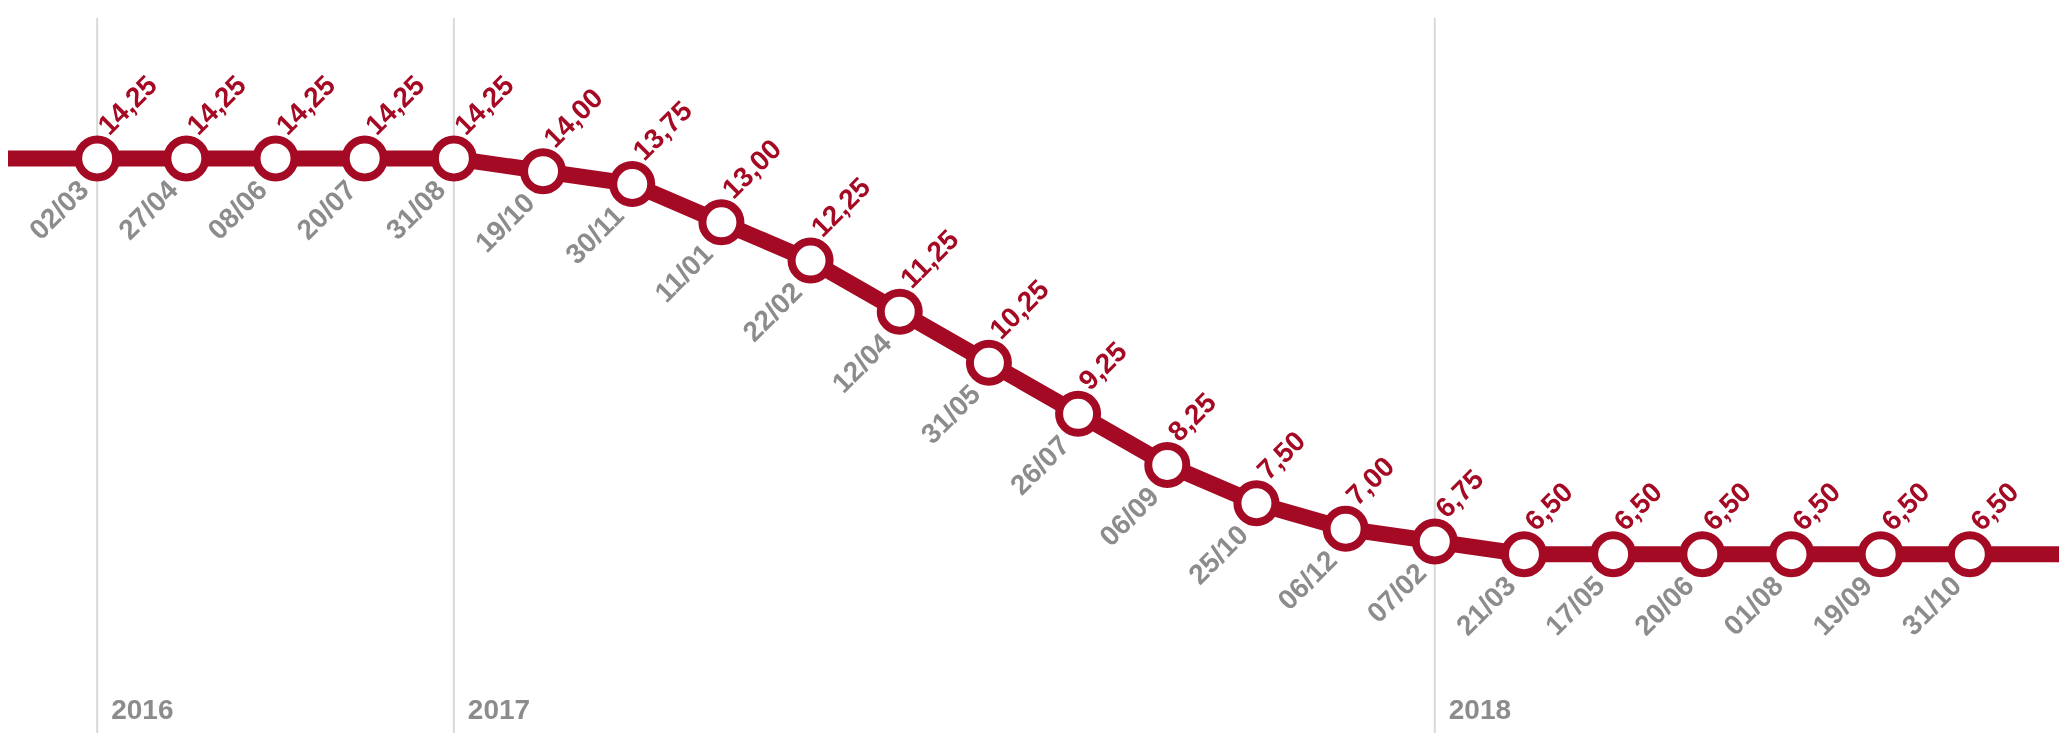 The image size is (2067, 751). Describe the element at coordinates (1281, 455) in the screenshot. I see `data-label: 7,50` at that location.